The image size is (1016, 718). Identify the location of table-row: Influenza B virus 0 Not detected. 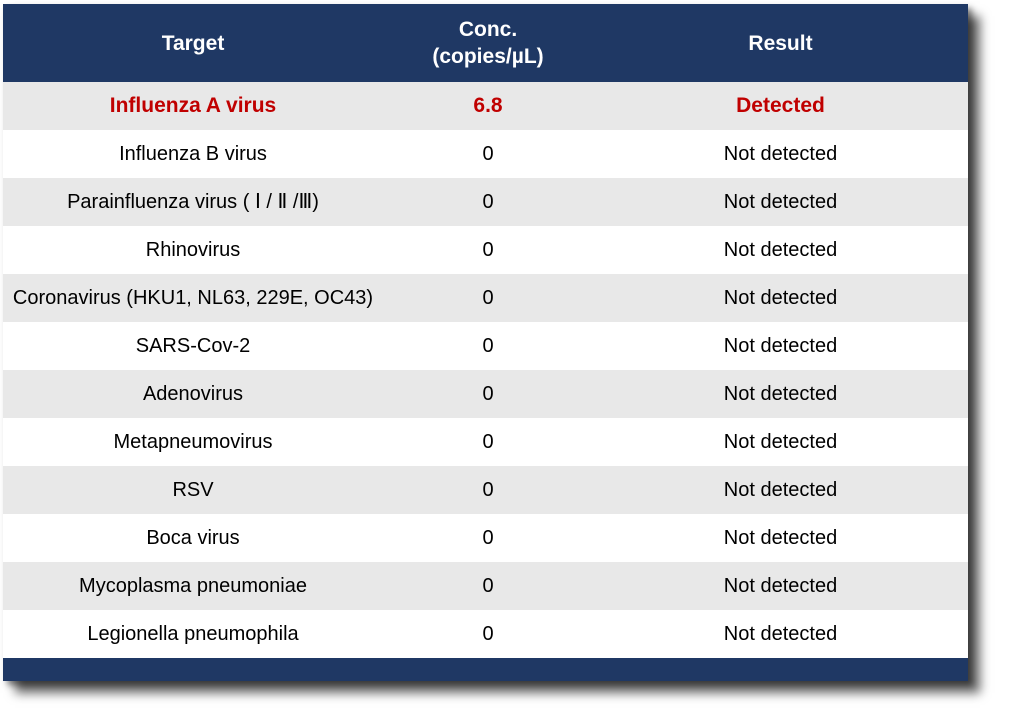
(485, 154).